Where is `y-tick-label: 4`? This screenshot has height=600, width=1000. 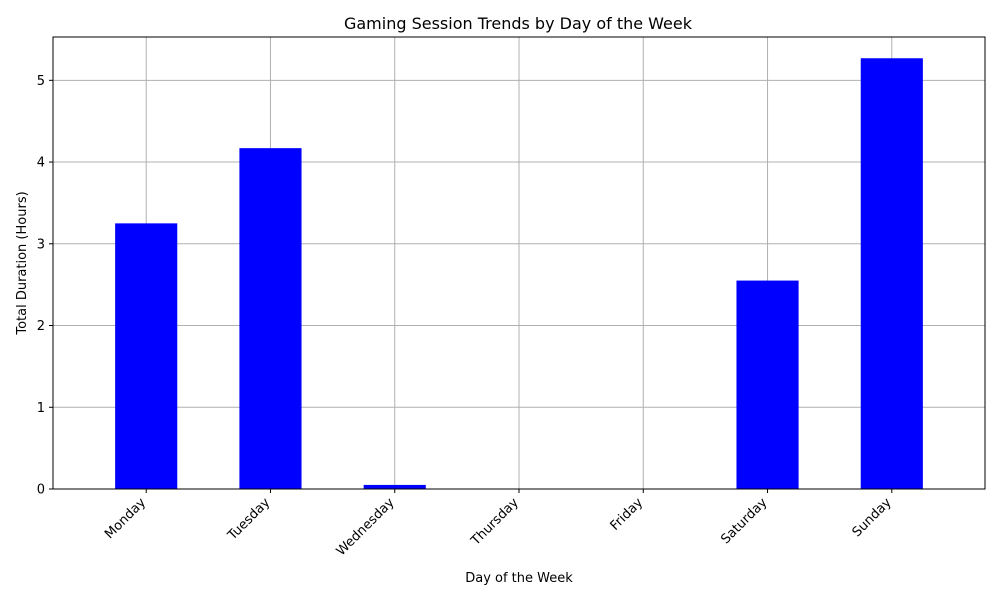
y-tick-label: 4 is located at coordinates (41, 163).